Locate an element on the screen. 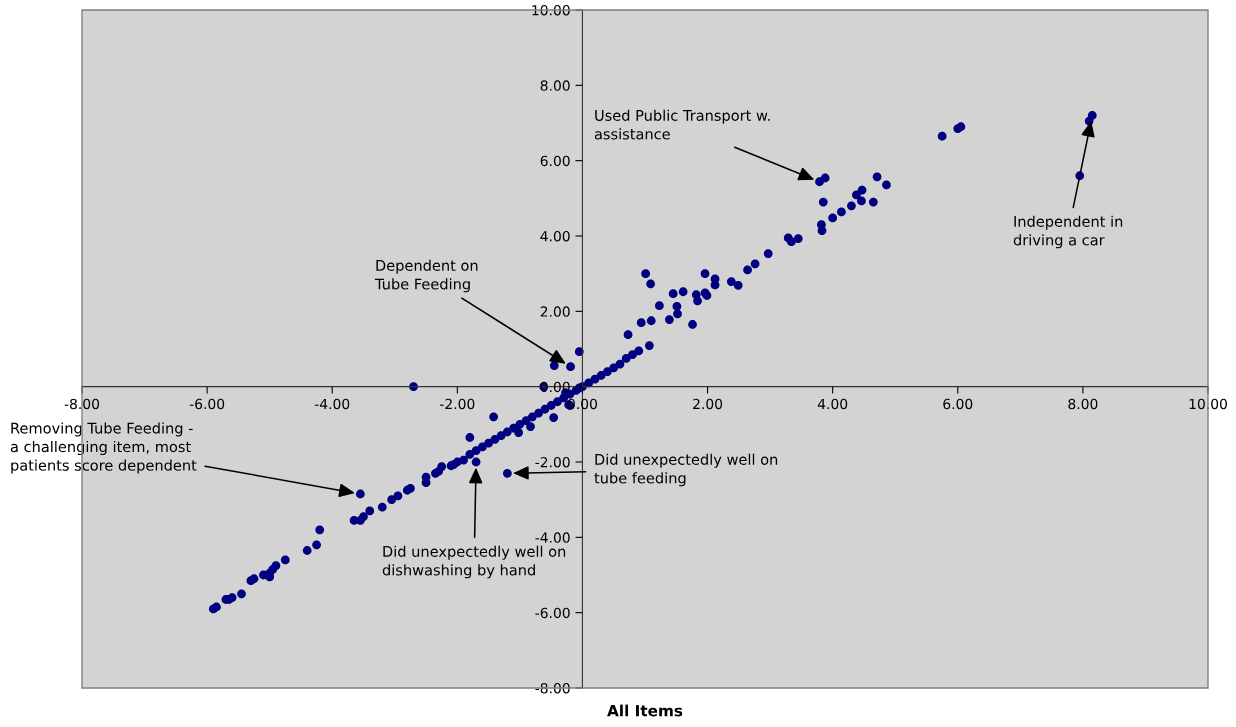  x-tick-label: -4.00 is located at coordinates (332, 404).